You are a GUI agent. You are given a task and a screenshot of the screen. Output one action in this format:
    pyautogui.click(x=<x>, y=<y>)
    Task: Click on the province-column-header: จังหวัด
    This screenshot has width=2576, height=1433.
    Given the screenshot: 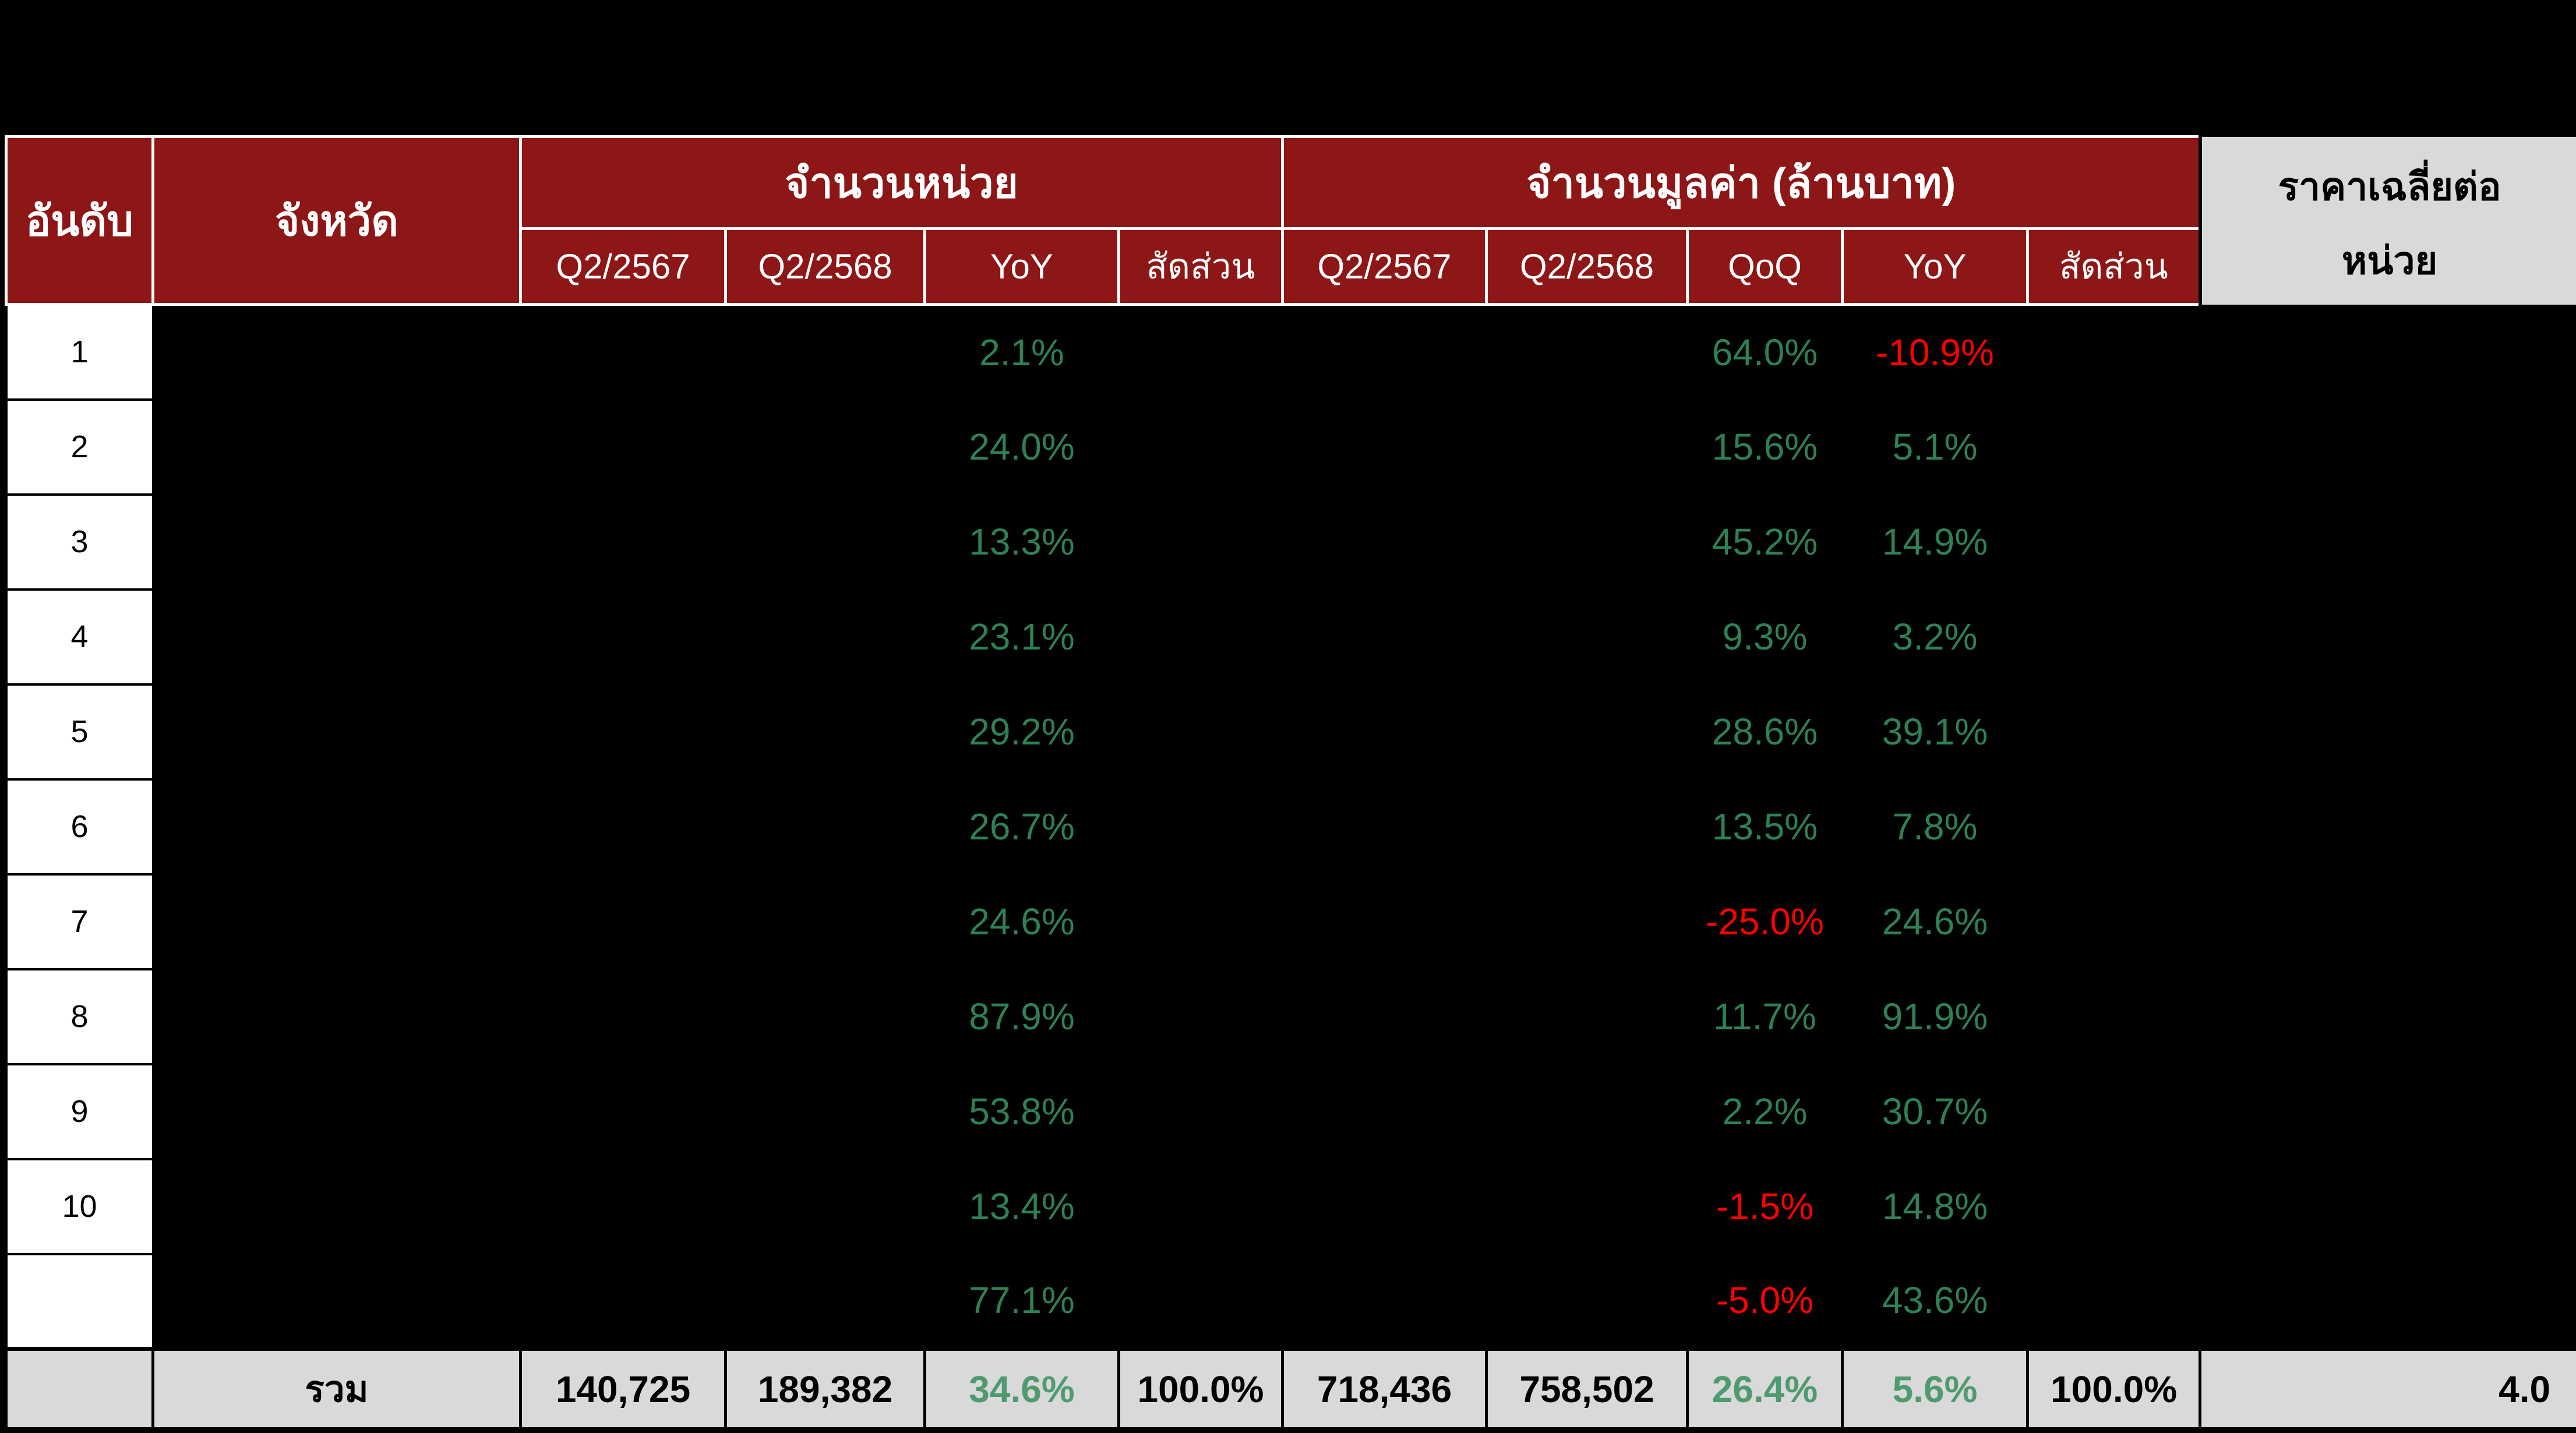 What is the action you would take?
    pyautogui.click(x=337, y=220)
    